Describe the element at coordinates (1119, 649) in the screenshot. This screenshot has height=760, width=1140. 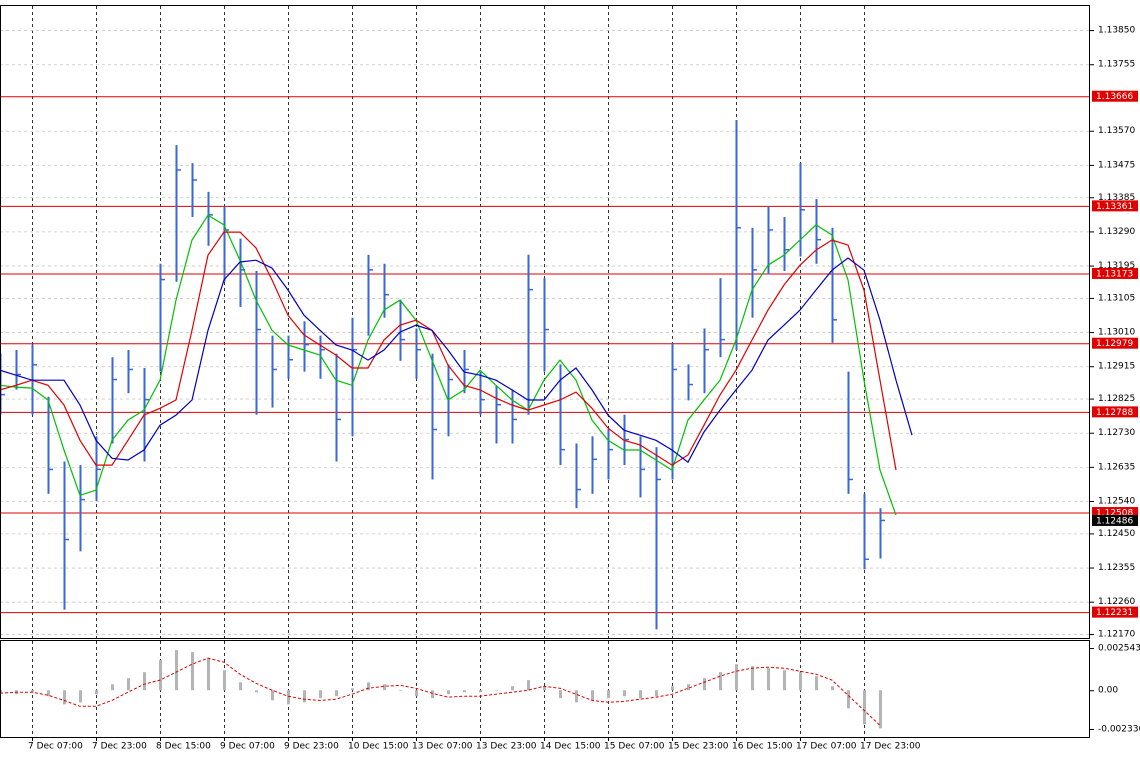
I see `oscillator-y-tick-label: 0.002543` at that location.